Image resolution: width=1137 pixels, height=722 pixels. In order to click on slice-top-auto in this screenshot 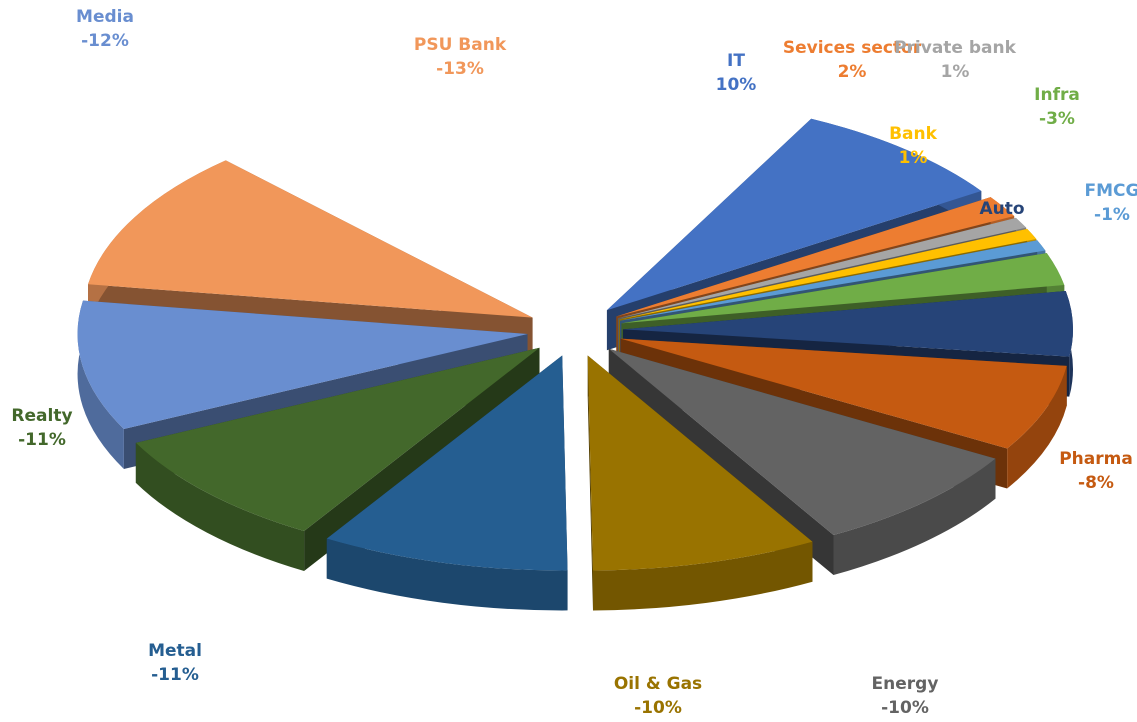, I will do `click(847, 323)`.